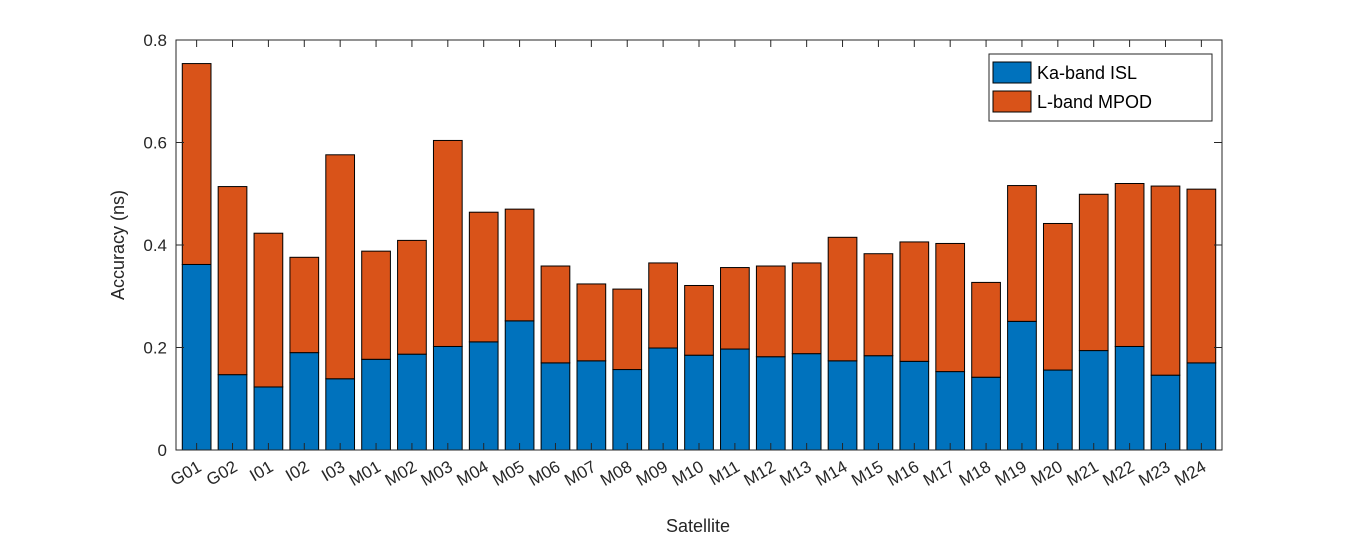 This screenshot has width=1351, height=540. I want to click on x-tick-label: M01, so click(365, 473).